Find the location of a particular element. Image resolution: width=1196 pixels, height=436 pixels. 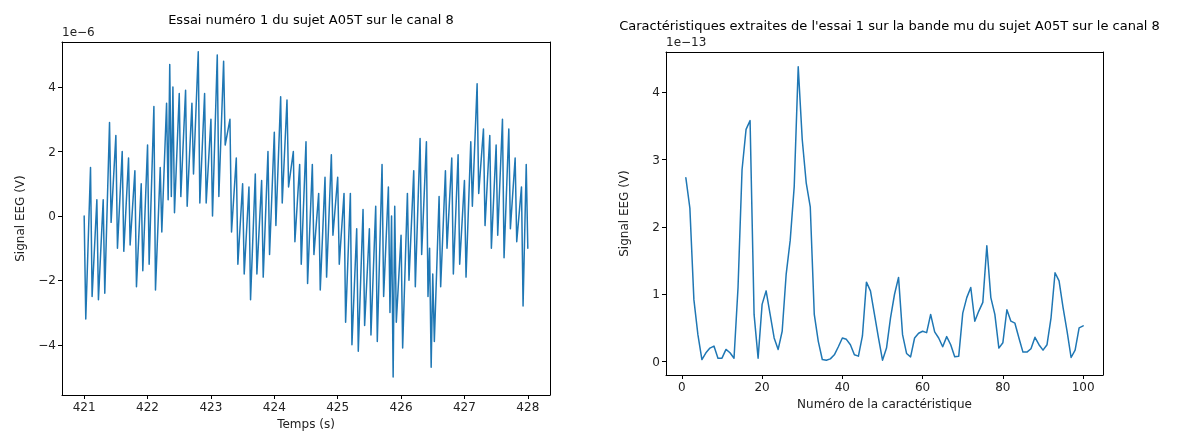

text: 1e−6 is located at coordinates (78, 32).